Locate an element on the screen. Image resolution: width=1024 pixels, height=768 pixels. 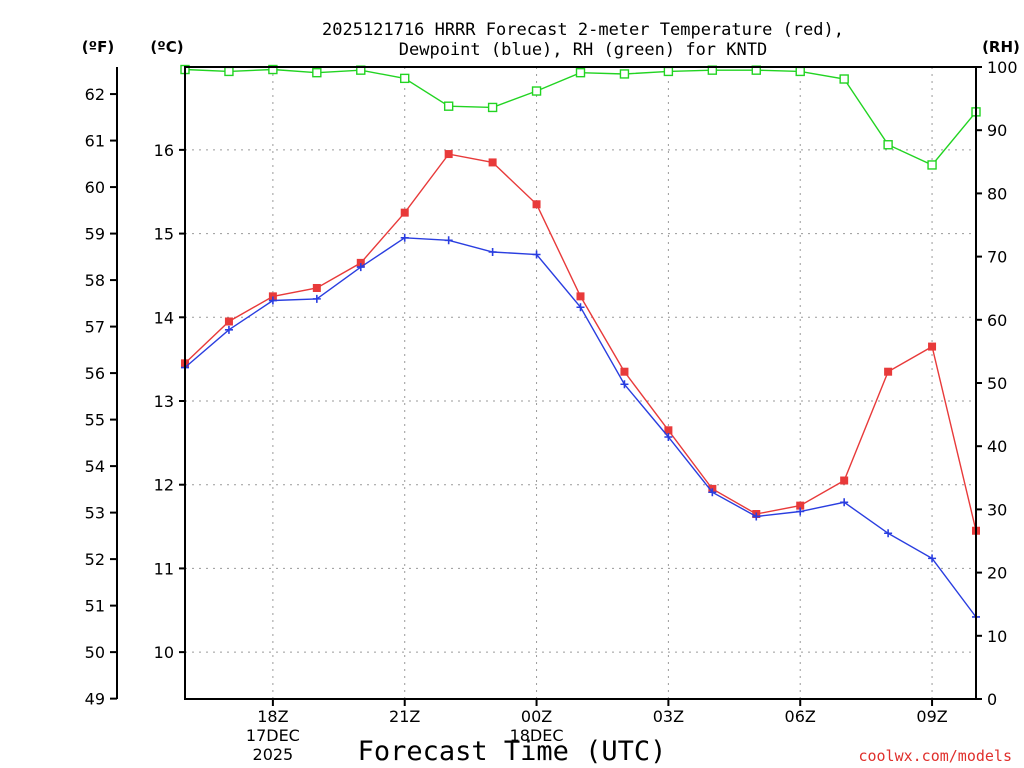
x-tick-label: 2025 is located at coordinates (273, 754).